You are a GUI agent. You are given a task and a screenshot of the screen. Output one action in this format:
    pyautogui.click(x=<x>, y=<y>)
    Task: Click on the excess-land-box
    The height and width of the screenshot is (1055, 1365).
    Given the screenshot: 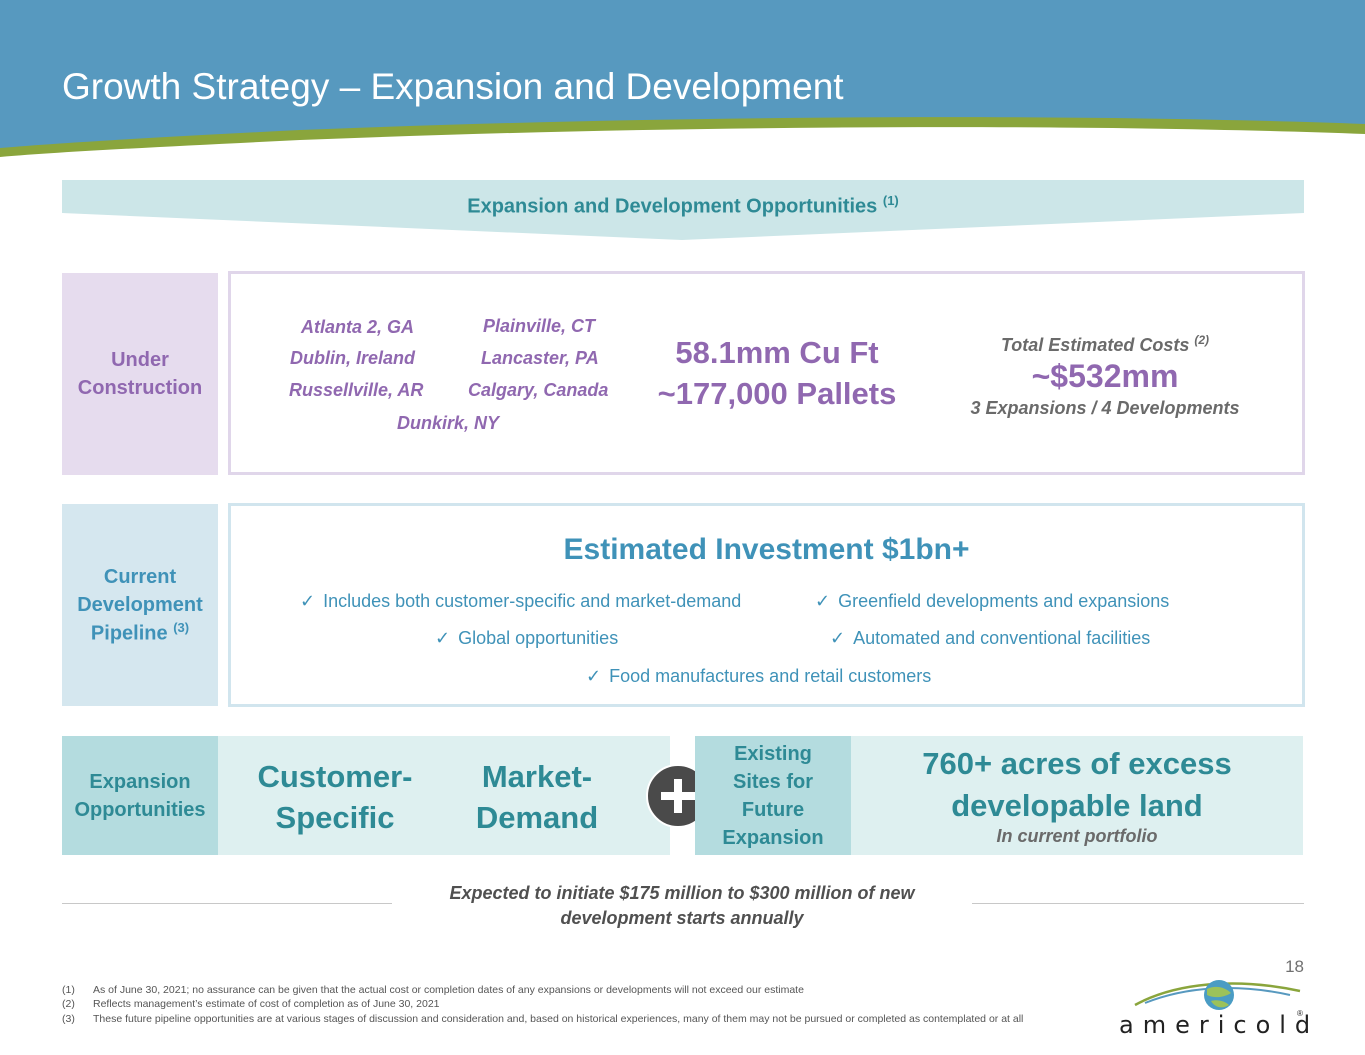 What is the action you would take?
    pyautogui.click(x=1077, y=795)
    